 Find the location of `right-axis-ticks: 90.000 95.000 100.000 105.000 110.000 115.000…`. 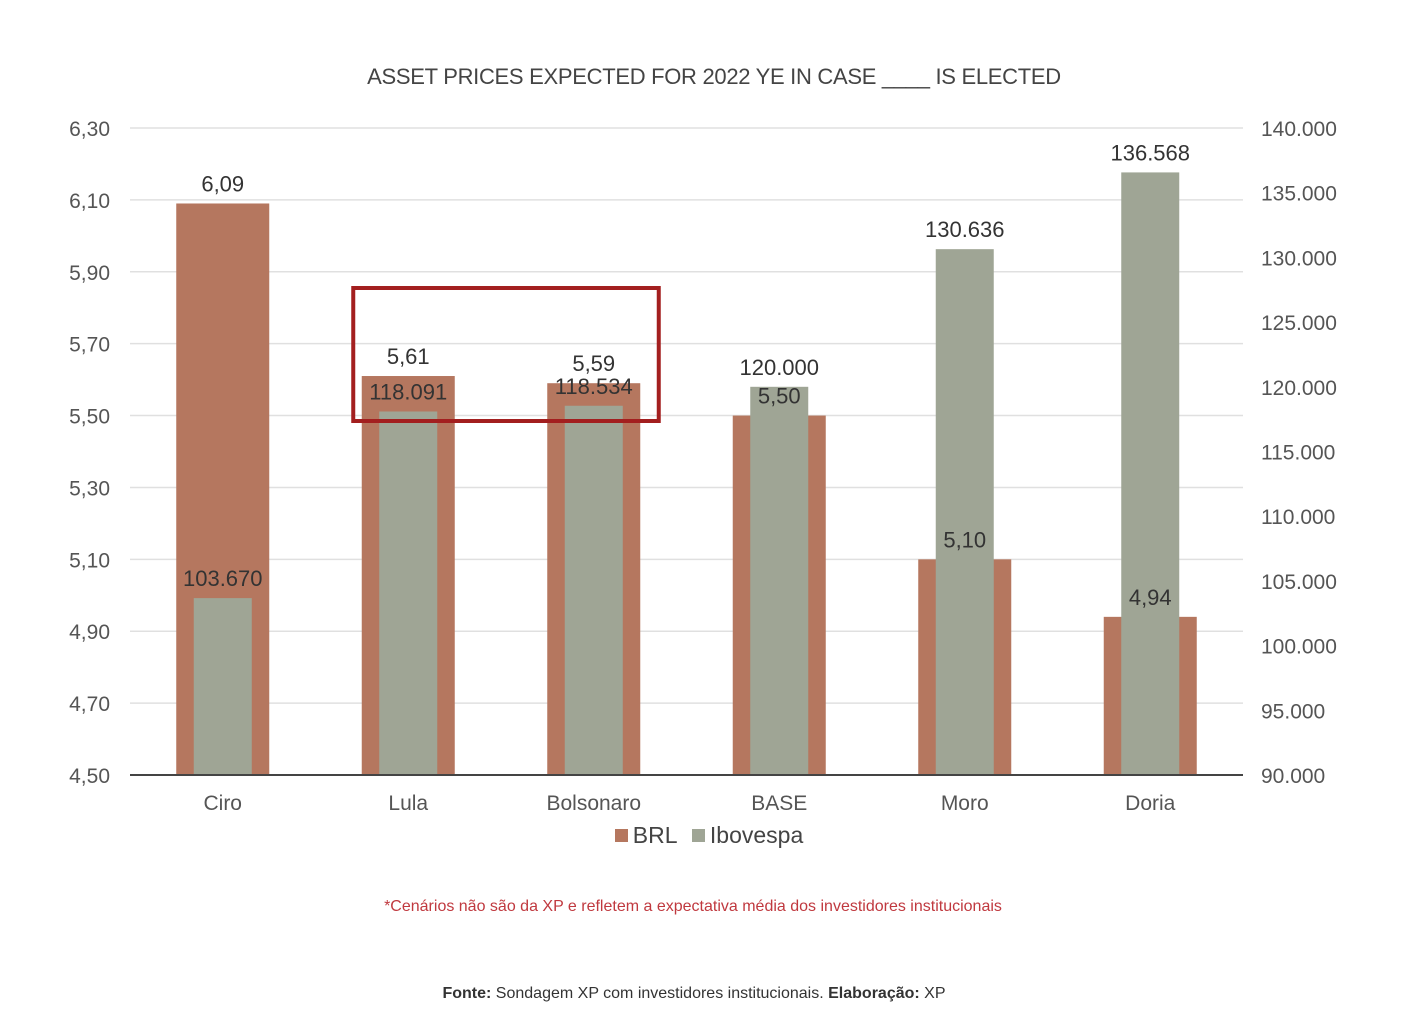

right-axis-ticks: 90.000 95.000 100.000 105.000 110.000 115.000… is located at coordinates (1299, 453).